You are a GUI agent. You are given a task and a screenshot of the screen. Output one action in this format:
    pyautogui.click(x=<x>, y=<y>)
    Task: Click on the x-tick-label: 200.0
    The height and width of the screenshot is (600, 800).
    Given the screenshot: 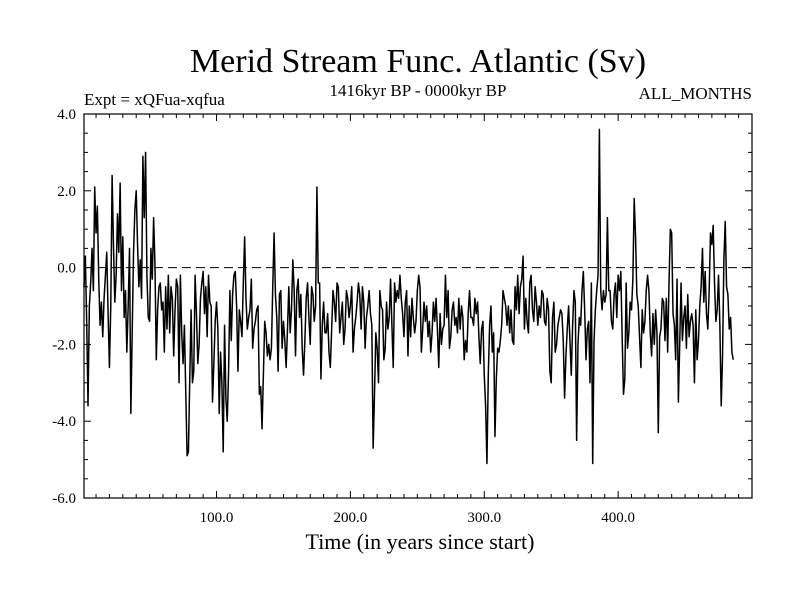 What is the action you would take?
    pyautogui.click(x=351, y=518)
    